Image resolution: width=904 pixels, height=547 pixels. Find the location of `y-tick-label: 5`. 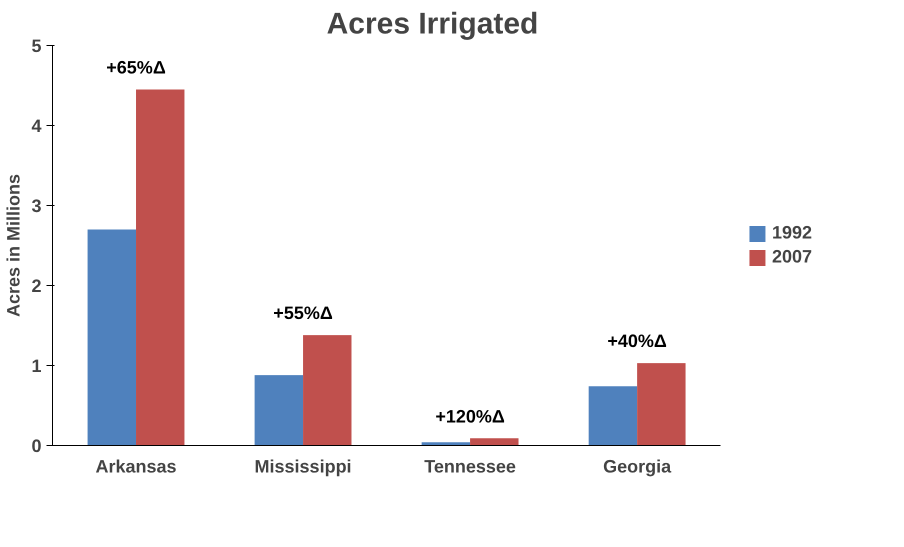

y-tick-label: 5 is located at coordinates (36, 46).